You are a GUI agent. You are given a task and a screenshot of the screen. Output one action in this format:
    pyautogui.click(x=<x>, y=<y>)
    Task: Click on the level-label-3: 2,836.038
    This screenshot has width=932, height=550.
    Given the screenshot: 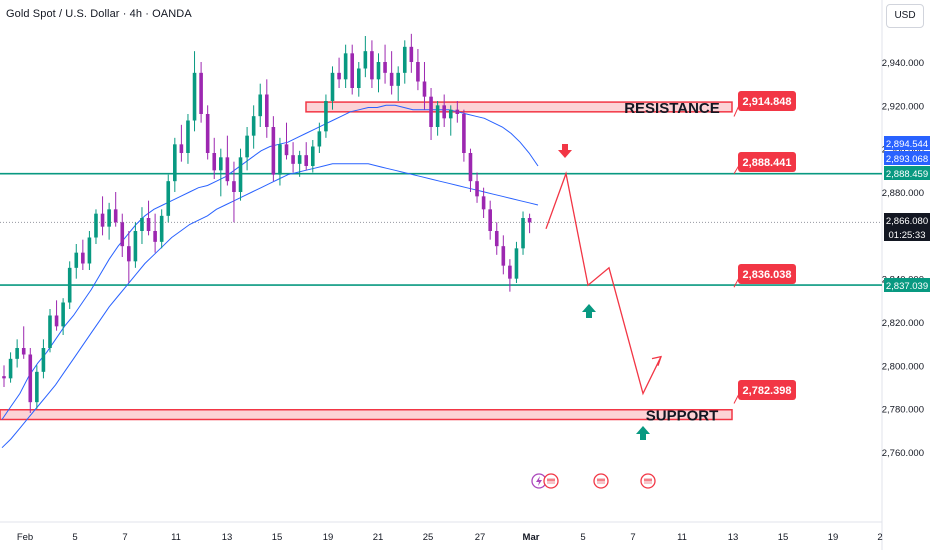 What is the action you would take?
    pyautogui.click(x=764, y=276)
    